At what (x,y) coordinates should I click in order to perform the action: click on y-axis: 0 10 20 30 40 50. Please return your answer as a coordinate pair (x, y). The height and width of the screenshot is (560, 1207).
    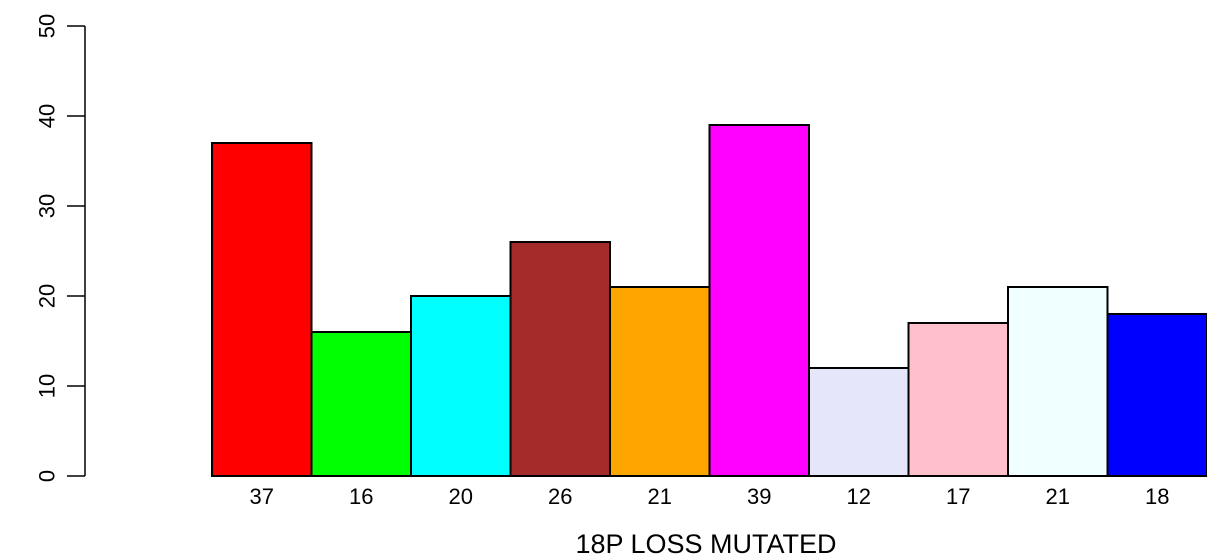
    Looking at the image, I should click on (60, 248).